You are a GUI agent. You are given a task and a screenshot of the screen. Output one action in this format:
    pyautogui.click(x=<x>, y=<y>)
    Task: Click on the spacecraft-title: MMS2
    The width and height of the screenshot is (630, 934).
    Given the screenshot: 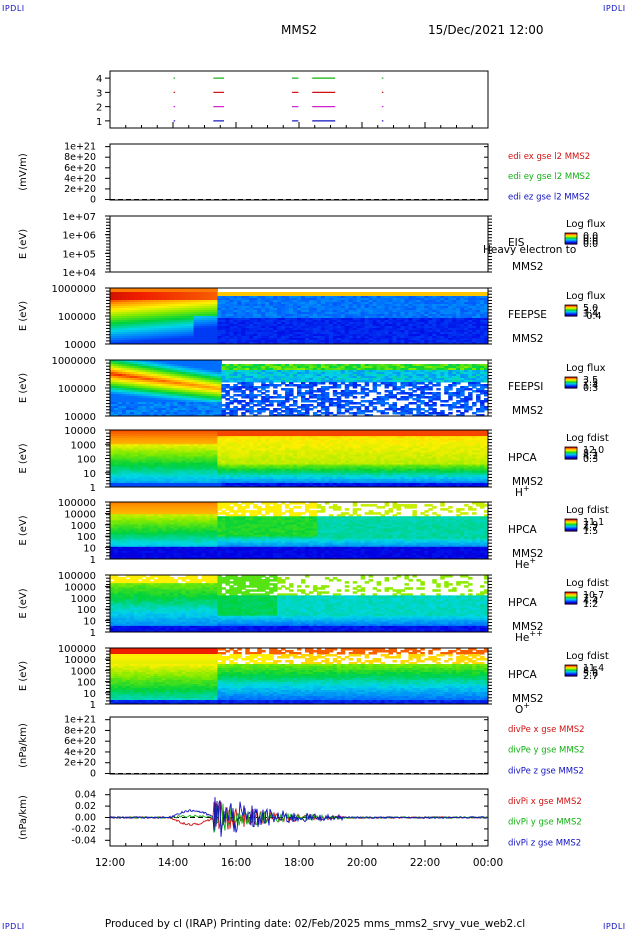 What is the action you would take?
    pyautogui.click(x=299, y=30)
    